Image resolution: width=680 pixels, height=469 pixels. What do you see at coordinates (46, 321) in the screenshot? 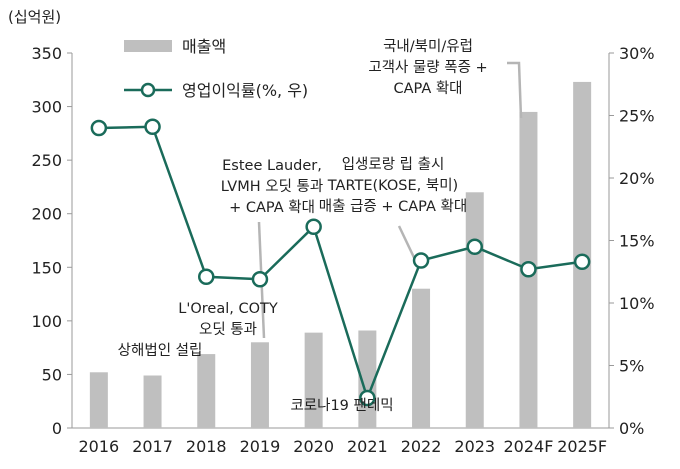
I see `left-tick-label: 100` at bounding box center [46, 321].